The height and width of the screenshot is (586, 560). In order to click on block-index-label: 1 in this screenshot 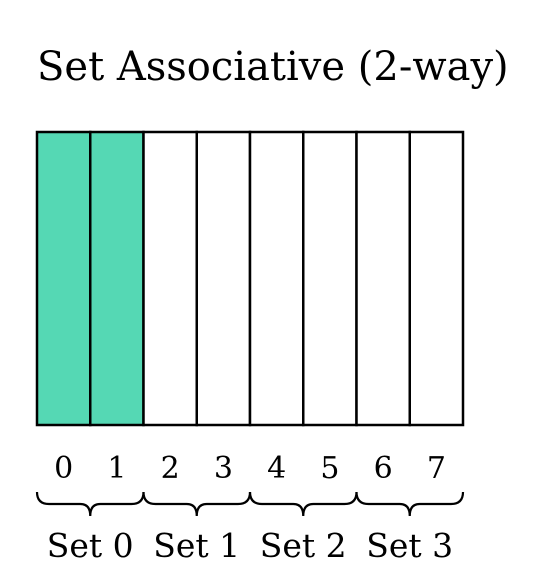, I will do `click(116, 468)`.